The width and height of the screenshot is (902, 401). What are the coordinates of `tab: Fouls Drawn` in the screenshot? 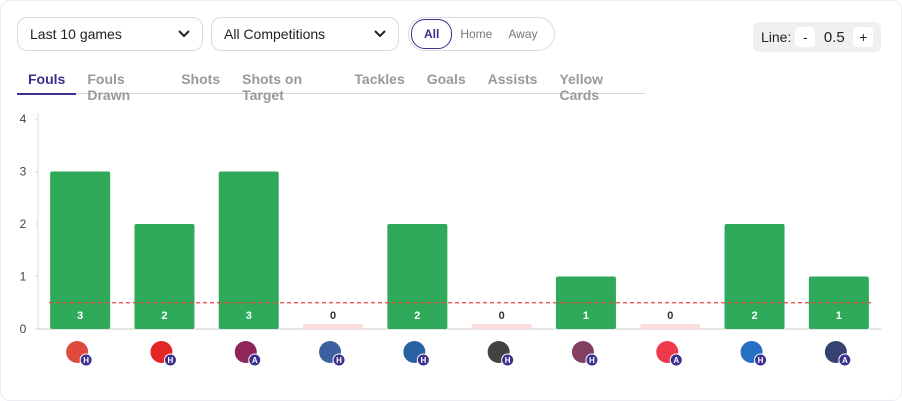 It's located at (109, 87).